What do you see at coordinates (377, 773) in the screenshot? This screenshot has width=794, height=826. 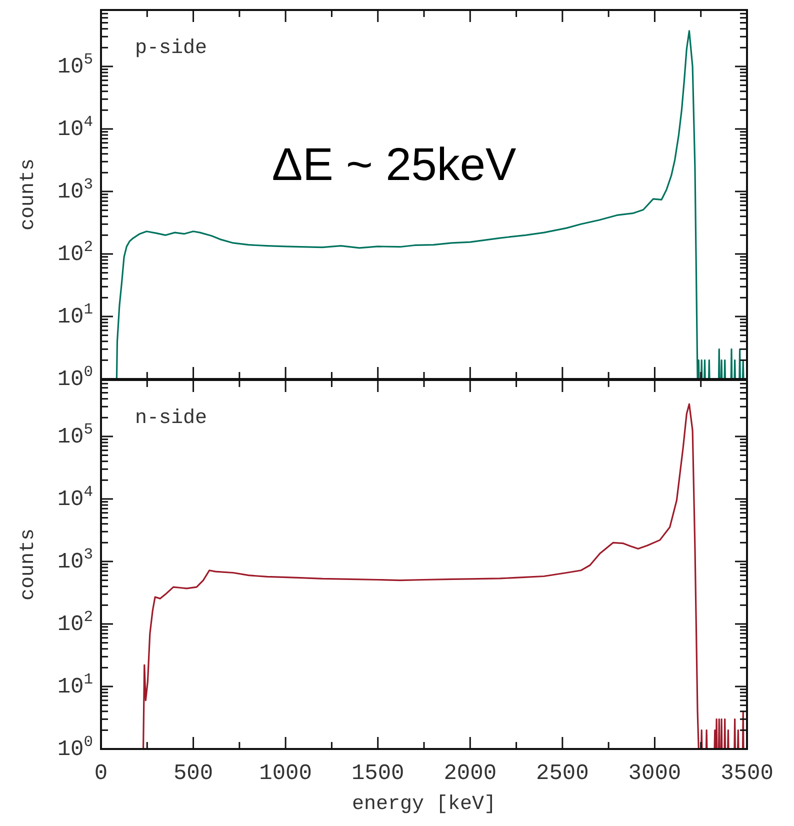 I see `x-tick-label: 1500` at bounding box center [377, 773].